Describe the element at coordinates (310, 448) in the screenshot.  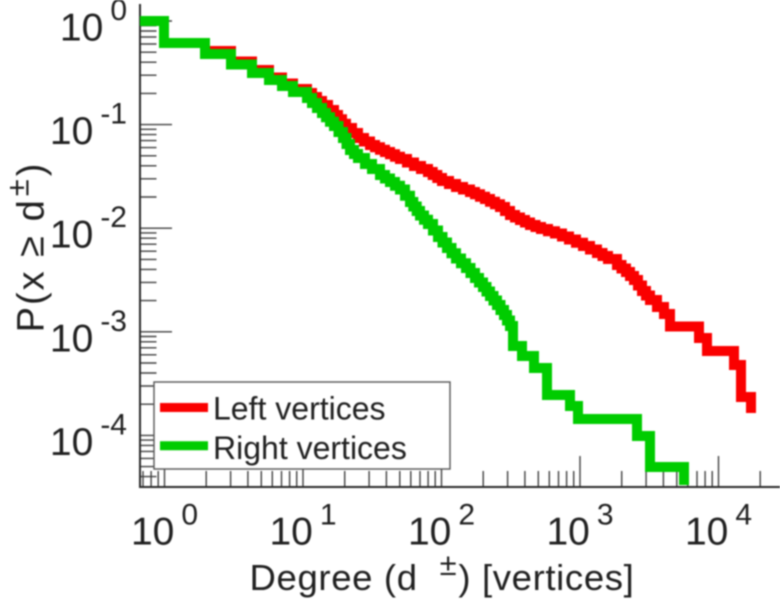
I see `svg-text: Right vertices` at that location.